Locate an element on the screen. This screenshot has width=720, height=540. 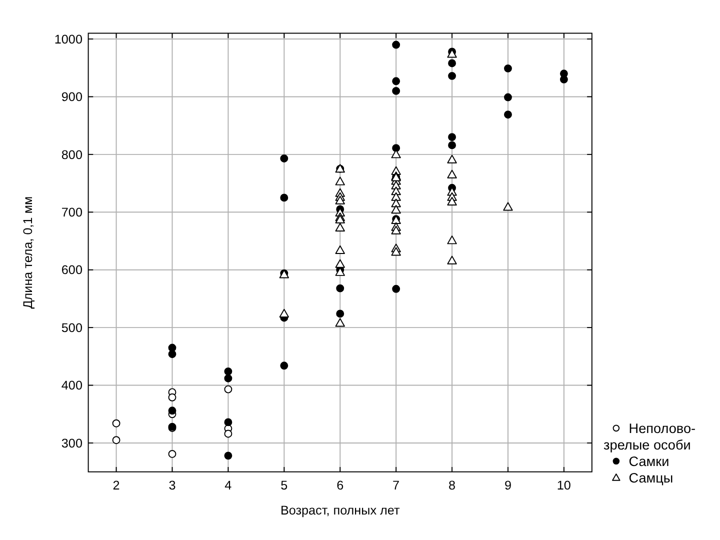
y-tick-label: 500 is located at coordinates (71, 327).